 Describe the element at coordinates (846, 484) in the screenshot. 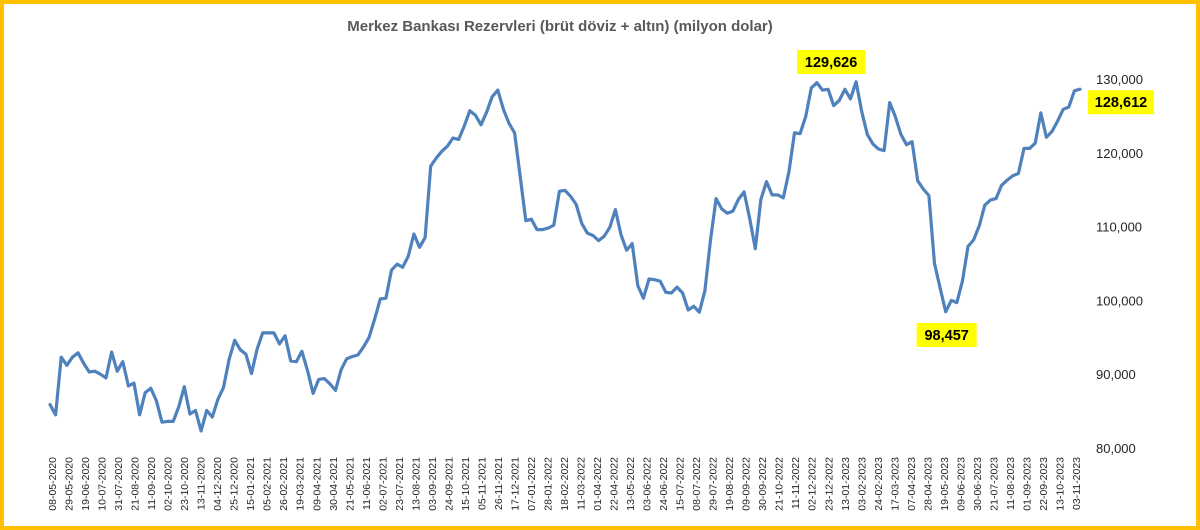

I see `x-tick-label: 13-01-2023` at that location.